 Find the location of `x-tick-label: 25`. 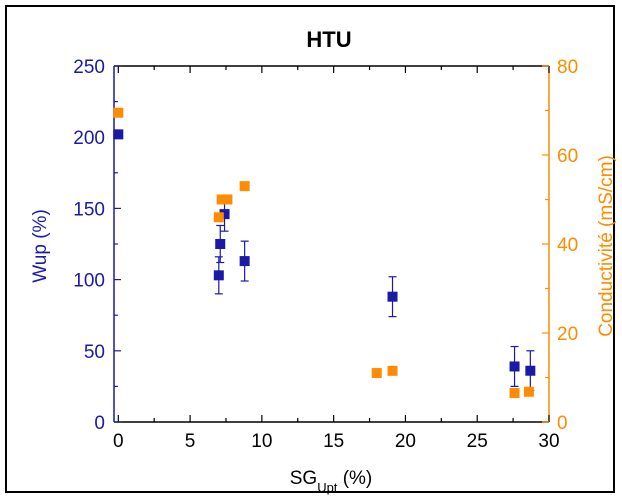

x-tick-label: 25 is located at coordinates (477, 441).